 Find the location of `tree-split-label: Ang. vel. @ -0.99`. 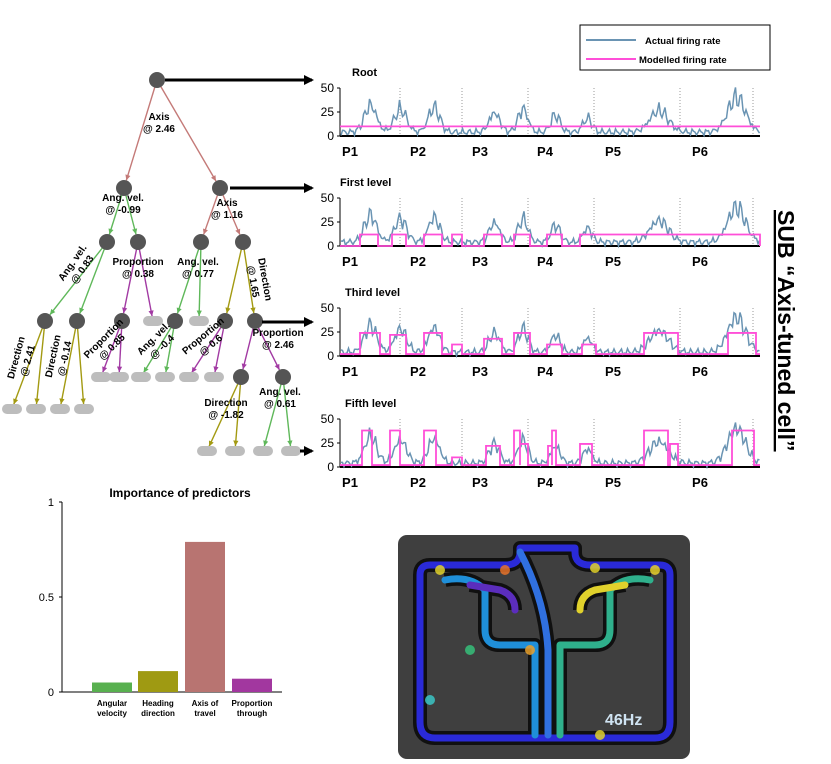

tree-split-label: Ang. vel. @ -0.99 is located at coordinates (123, 204).